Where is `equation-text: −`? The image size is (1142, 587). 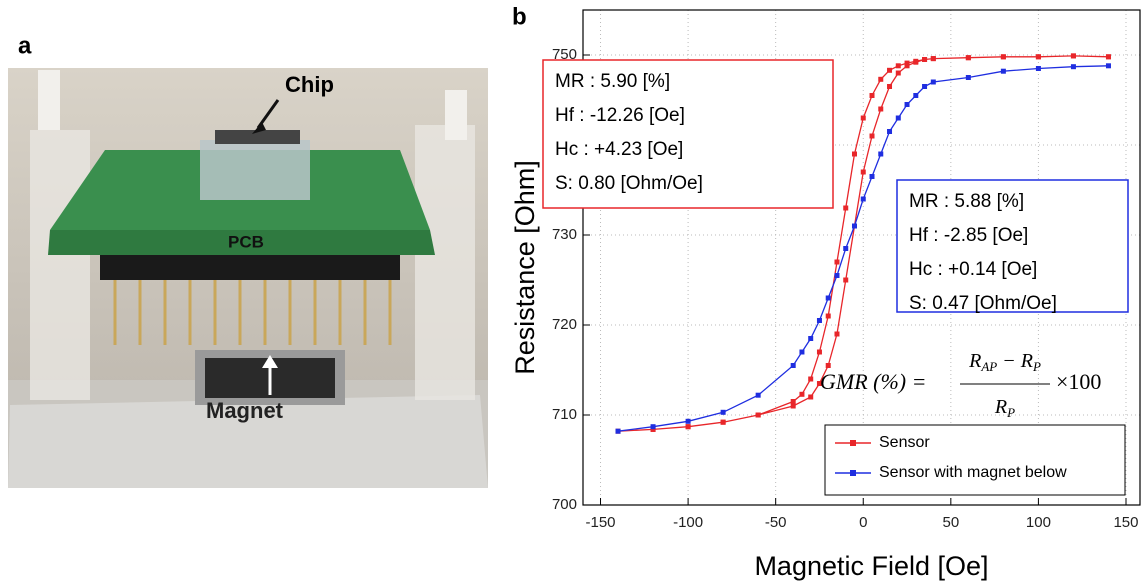
equation-text: − is located at coordinates (1009, 361).